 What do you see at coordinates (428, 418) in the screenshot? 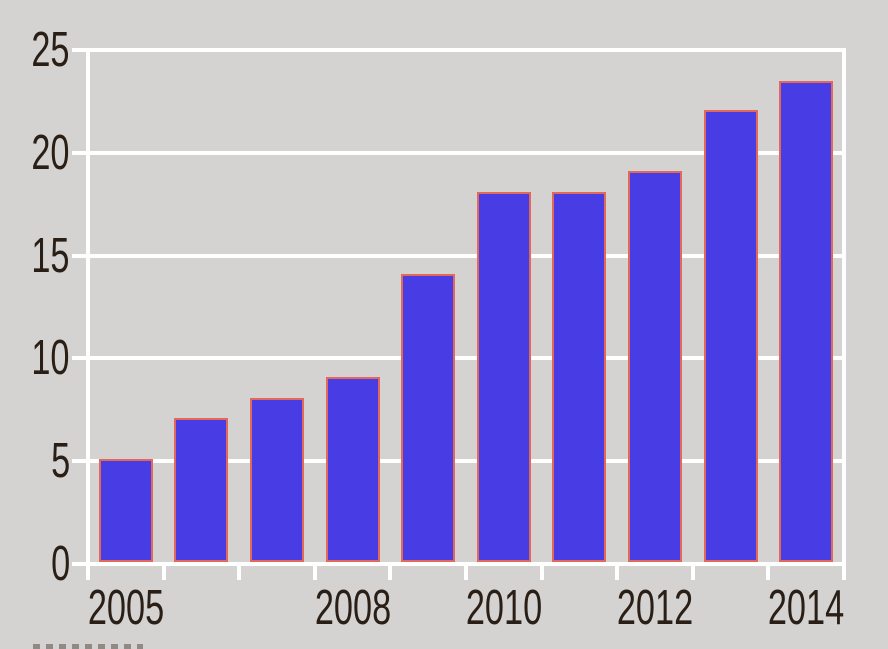
I see `bar-2009` at bounding box center [428, 418].